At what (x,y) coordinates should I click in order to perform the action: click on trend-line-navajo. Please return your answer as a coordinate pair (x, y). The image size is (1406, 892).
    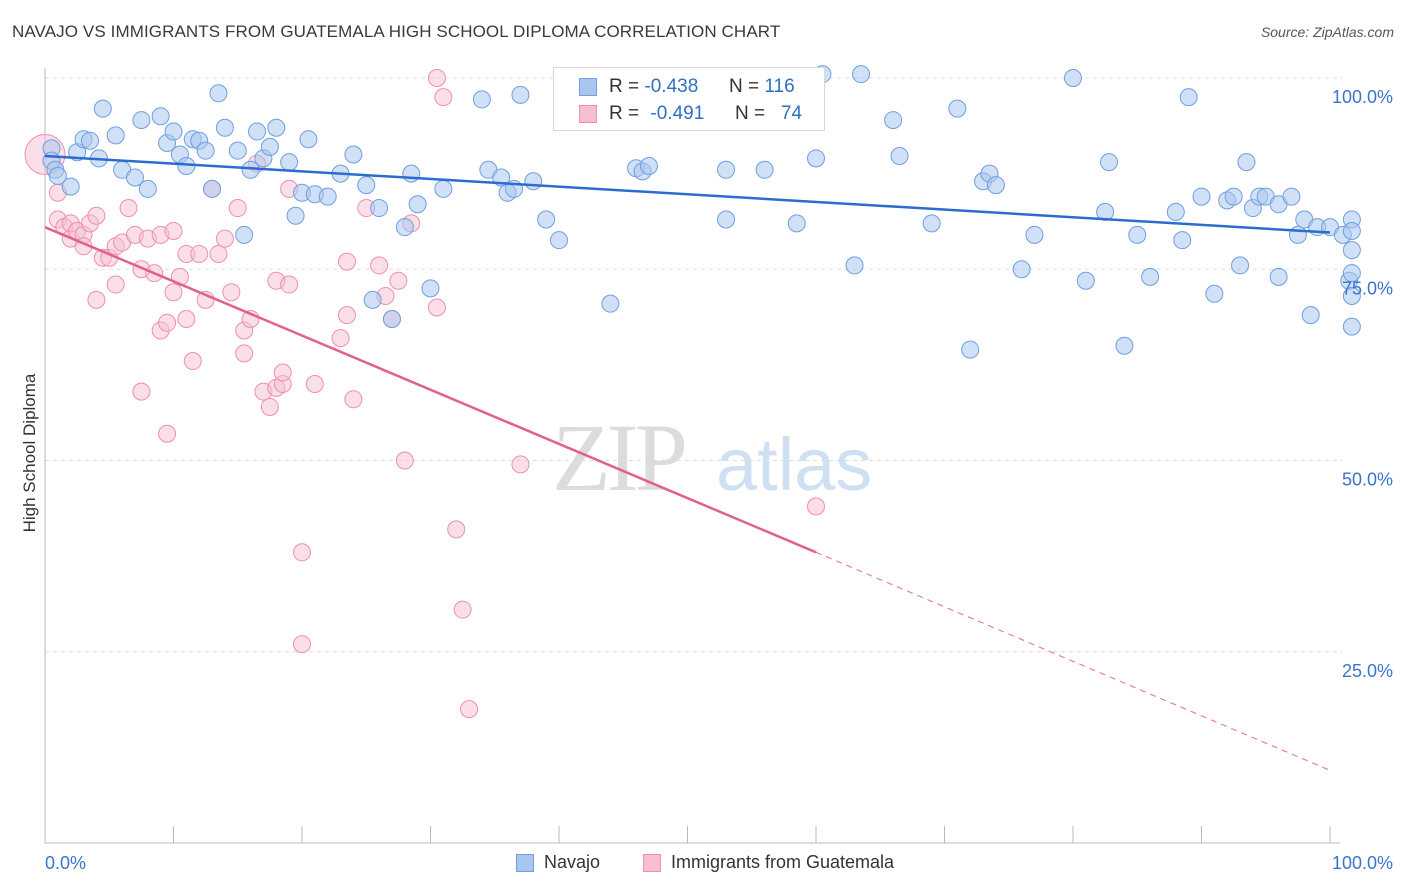
    Looking at the image, I should click on (687, 194).